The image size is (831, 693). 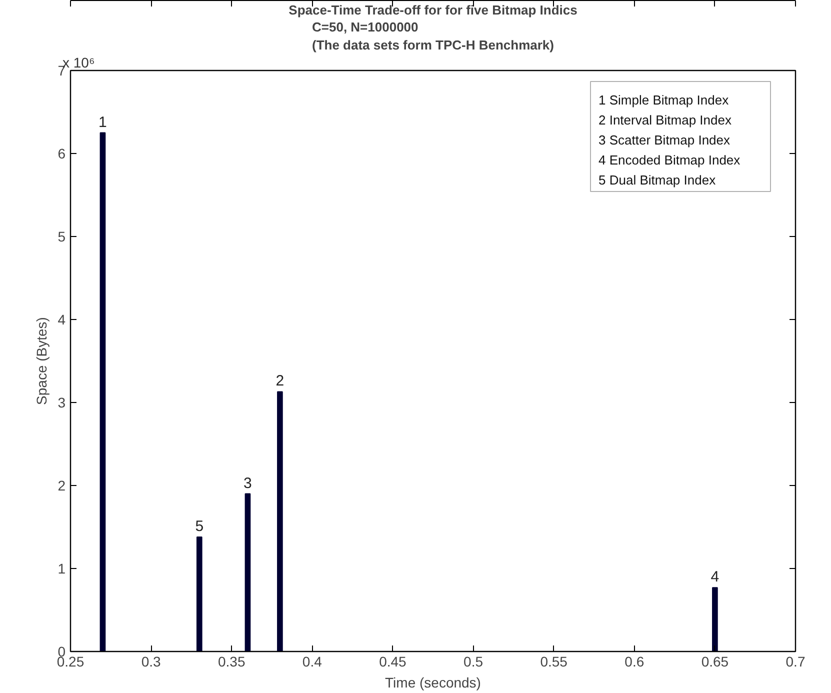 I want to click on chart-subtitle: C=50, N=1000000 (The data sets form TPC-H Benchmark), so click(x=433, y=36).